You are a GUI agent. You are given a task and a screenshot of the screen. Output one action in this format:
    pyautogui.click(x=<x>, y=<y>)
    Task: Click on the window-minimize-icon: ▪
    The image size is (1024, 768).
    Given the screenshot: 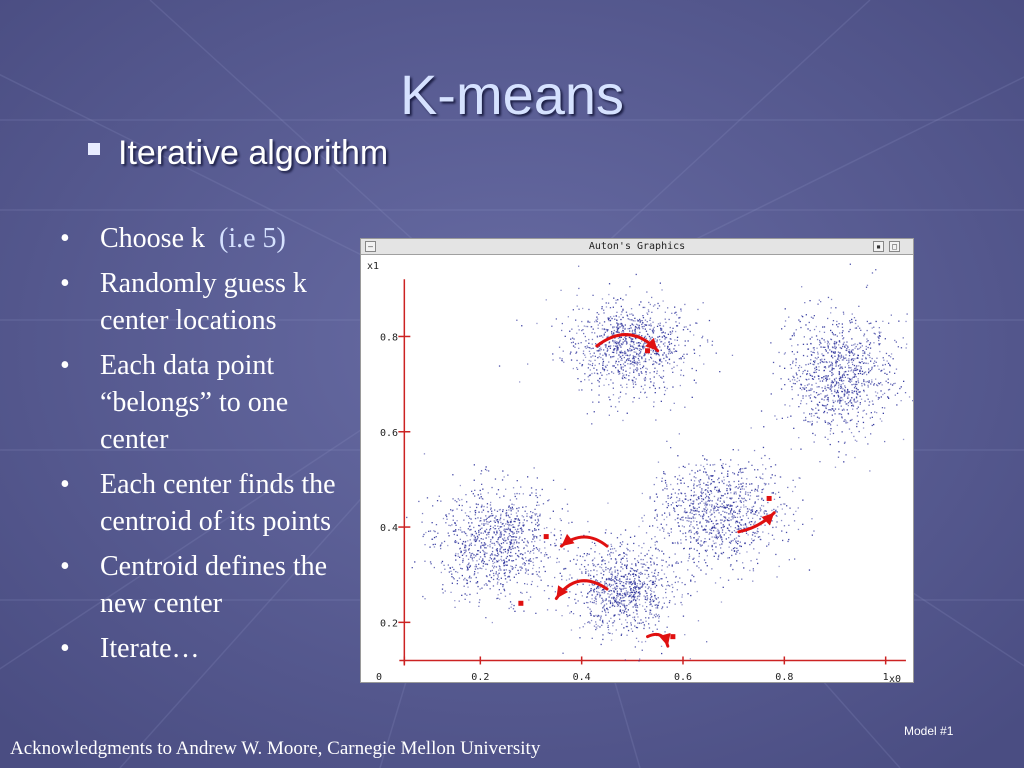 What is the action you would take?
    pyautogui.click(x=878, y=246)
    